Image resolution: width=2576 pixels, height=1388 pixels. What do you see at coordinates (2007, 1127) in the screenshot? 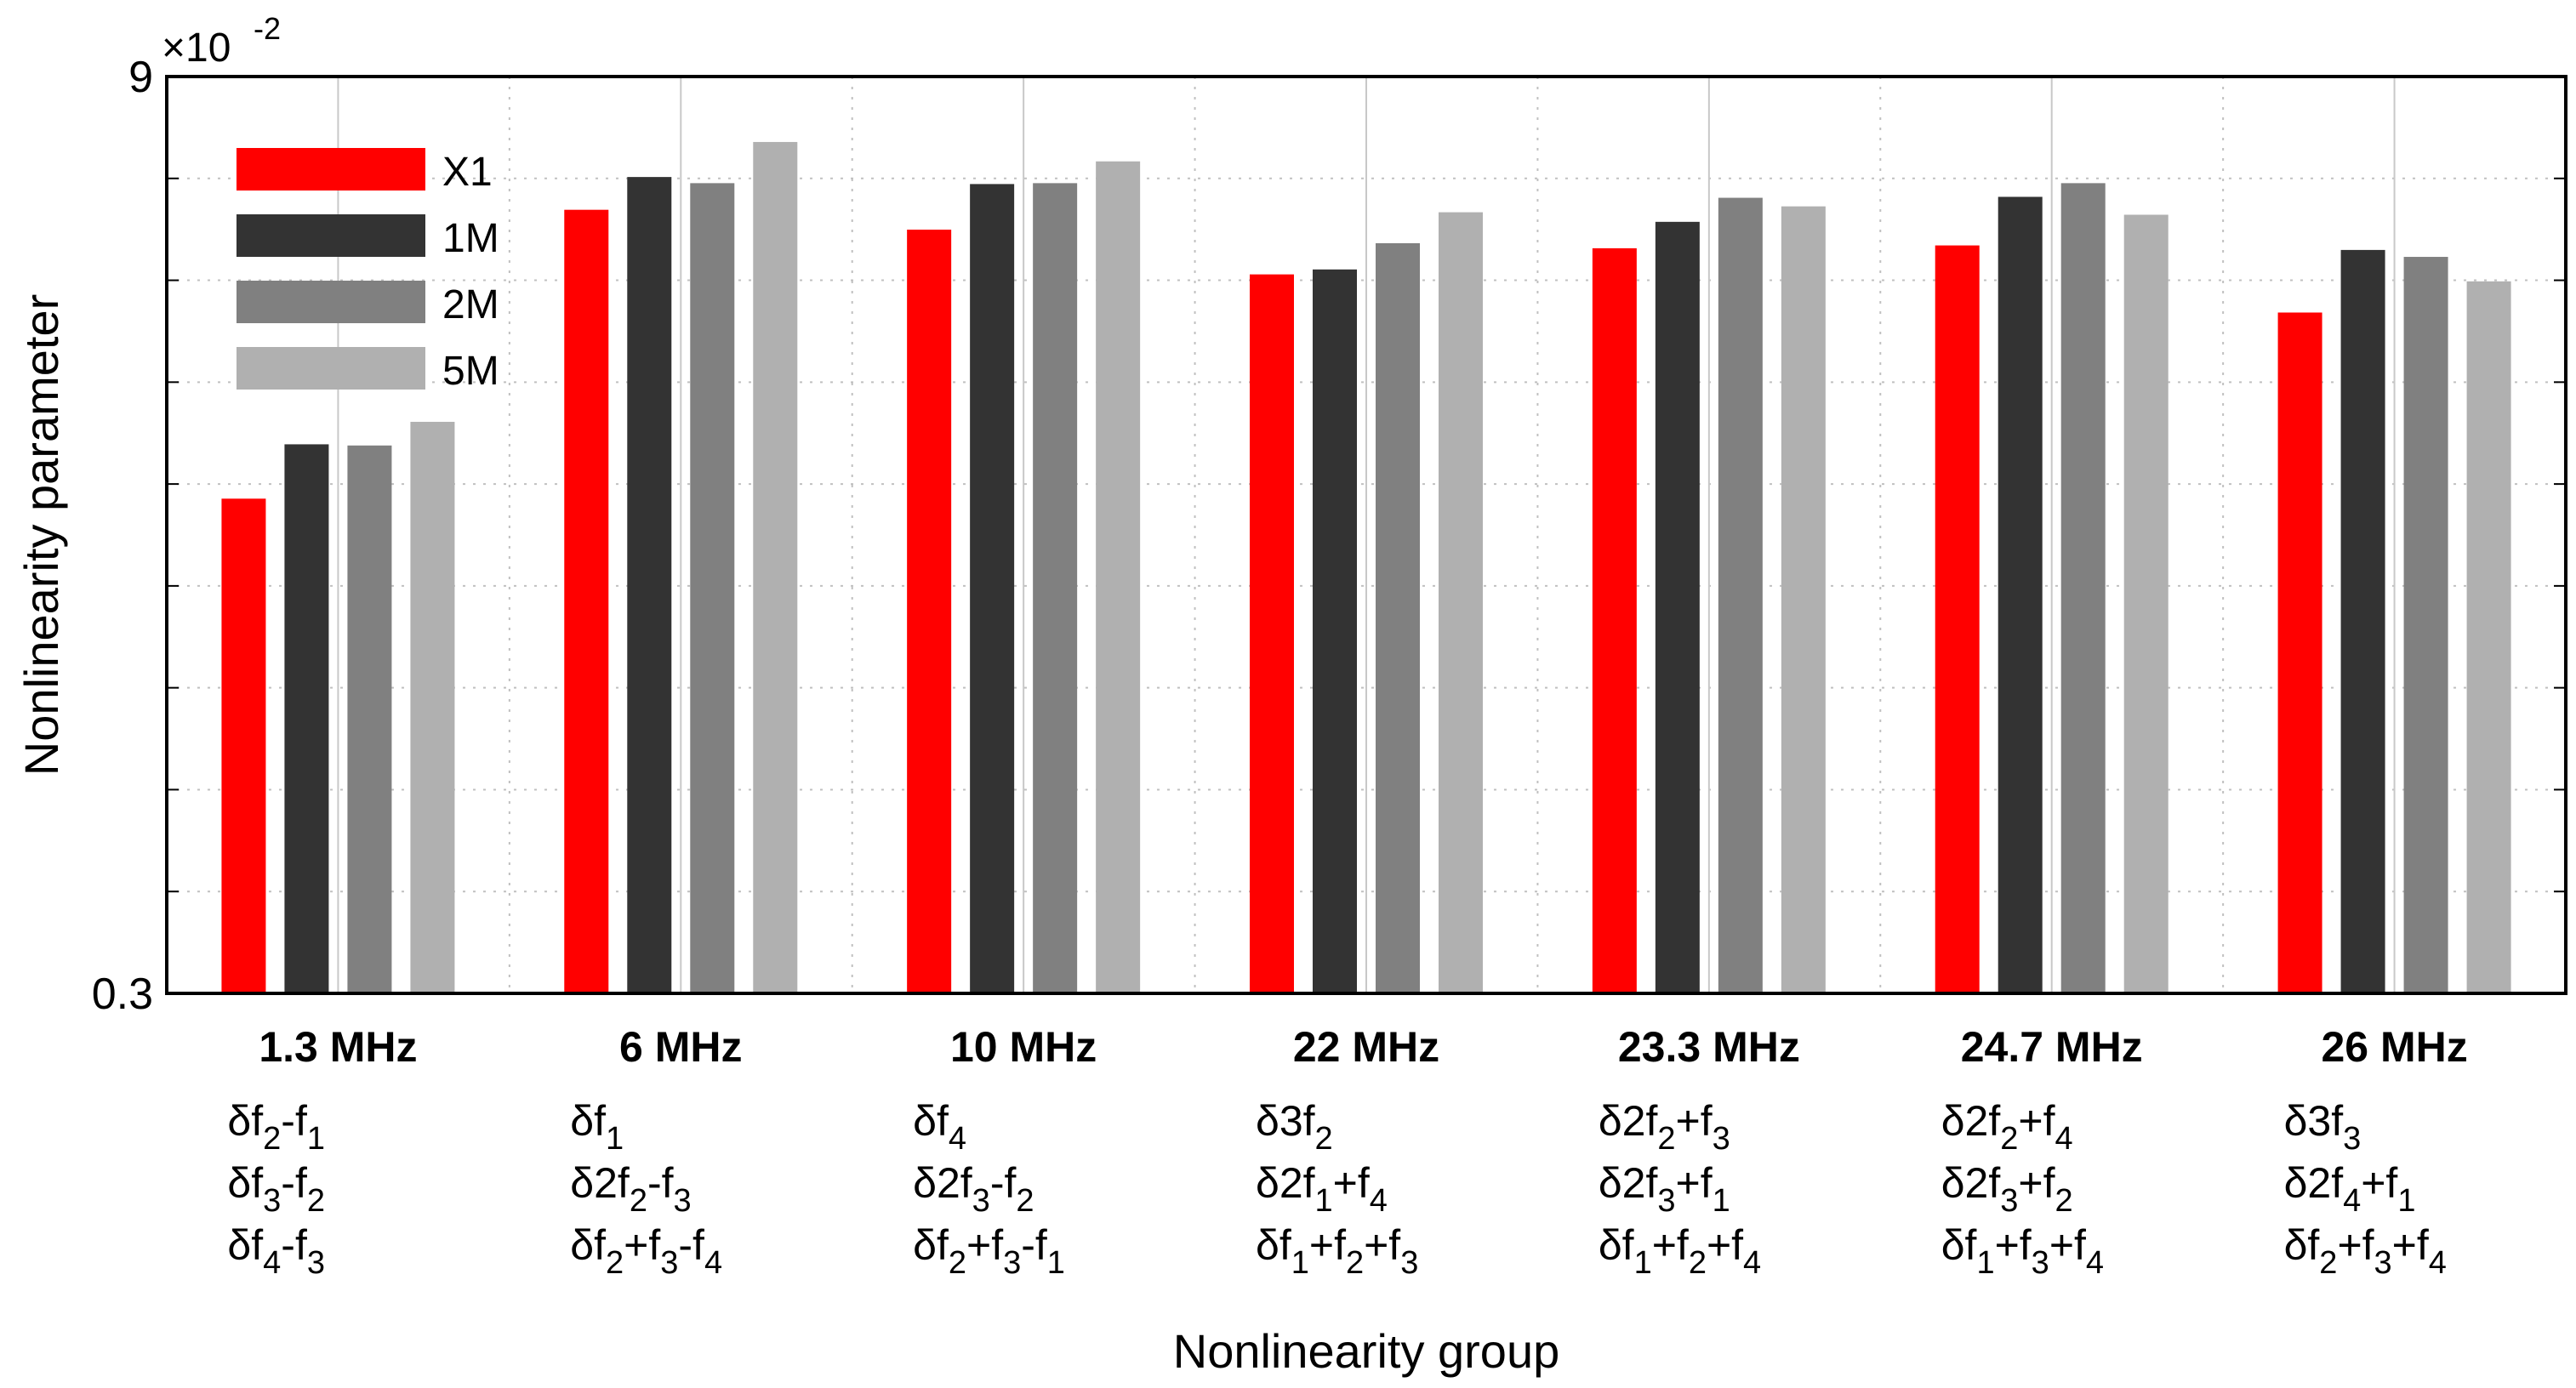
I see `component-label: δ2f2​+f4​` at bounding box center [2007, 1127].